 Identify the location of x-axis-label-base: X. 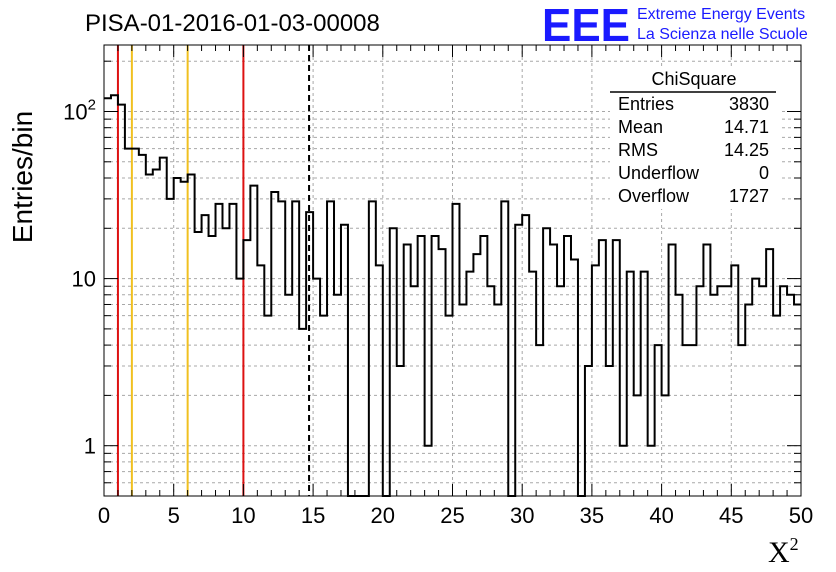
(779, 552).